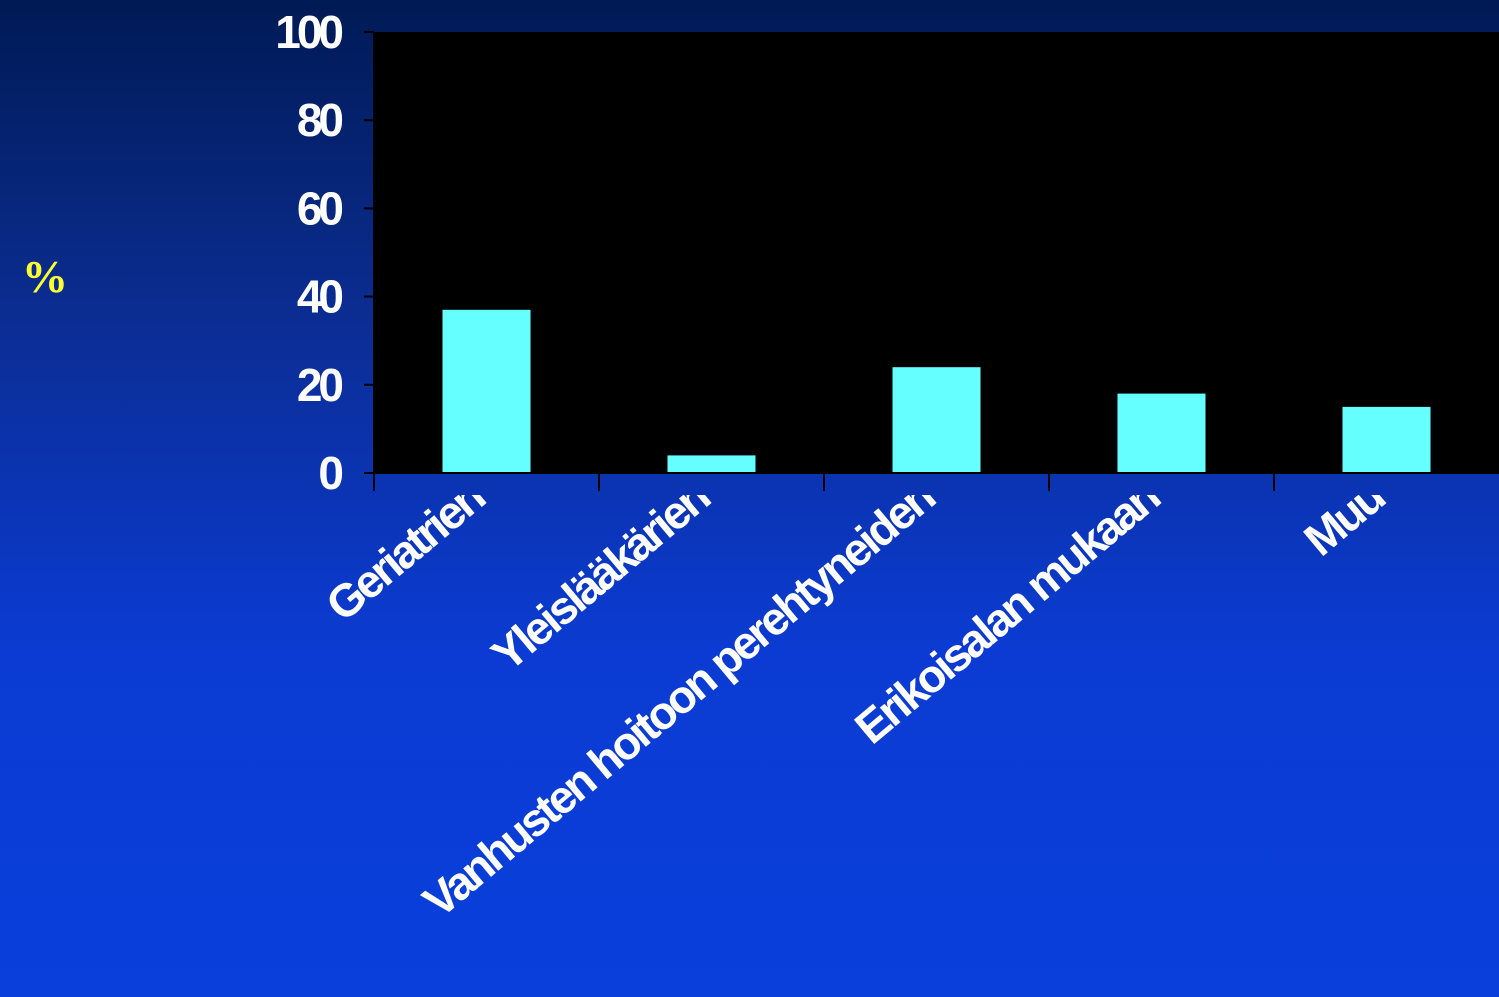  I want to click on bars-group, so click(936, 391).